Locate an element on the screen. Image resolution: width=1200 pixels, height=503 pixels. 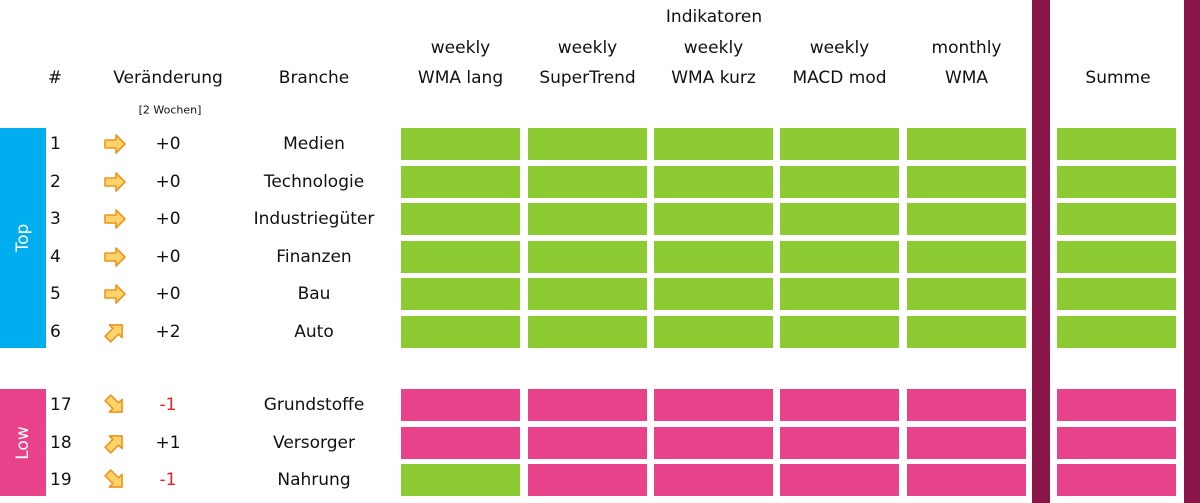
col-header: SuperTrend is located at coordinates (587, 78).